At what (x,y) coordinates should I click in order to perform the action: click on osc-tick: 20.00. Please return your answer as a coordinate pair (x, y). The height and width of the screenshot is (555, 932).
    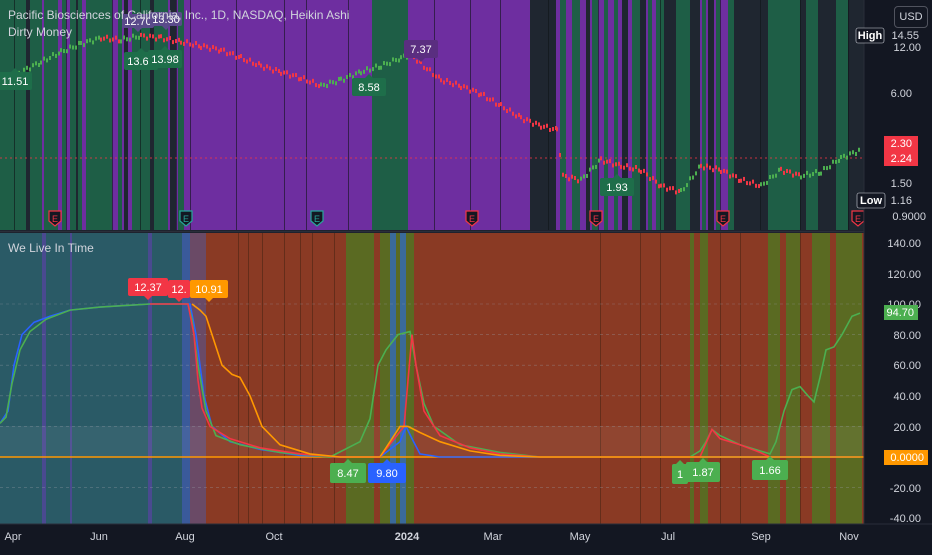
    Looking at the image, I should click on (907, 428).